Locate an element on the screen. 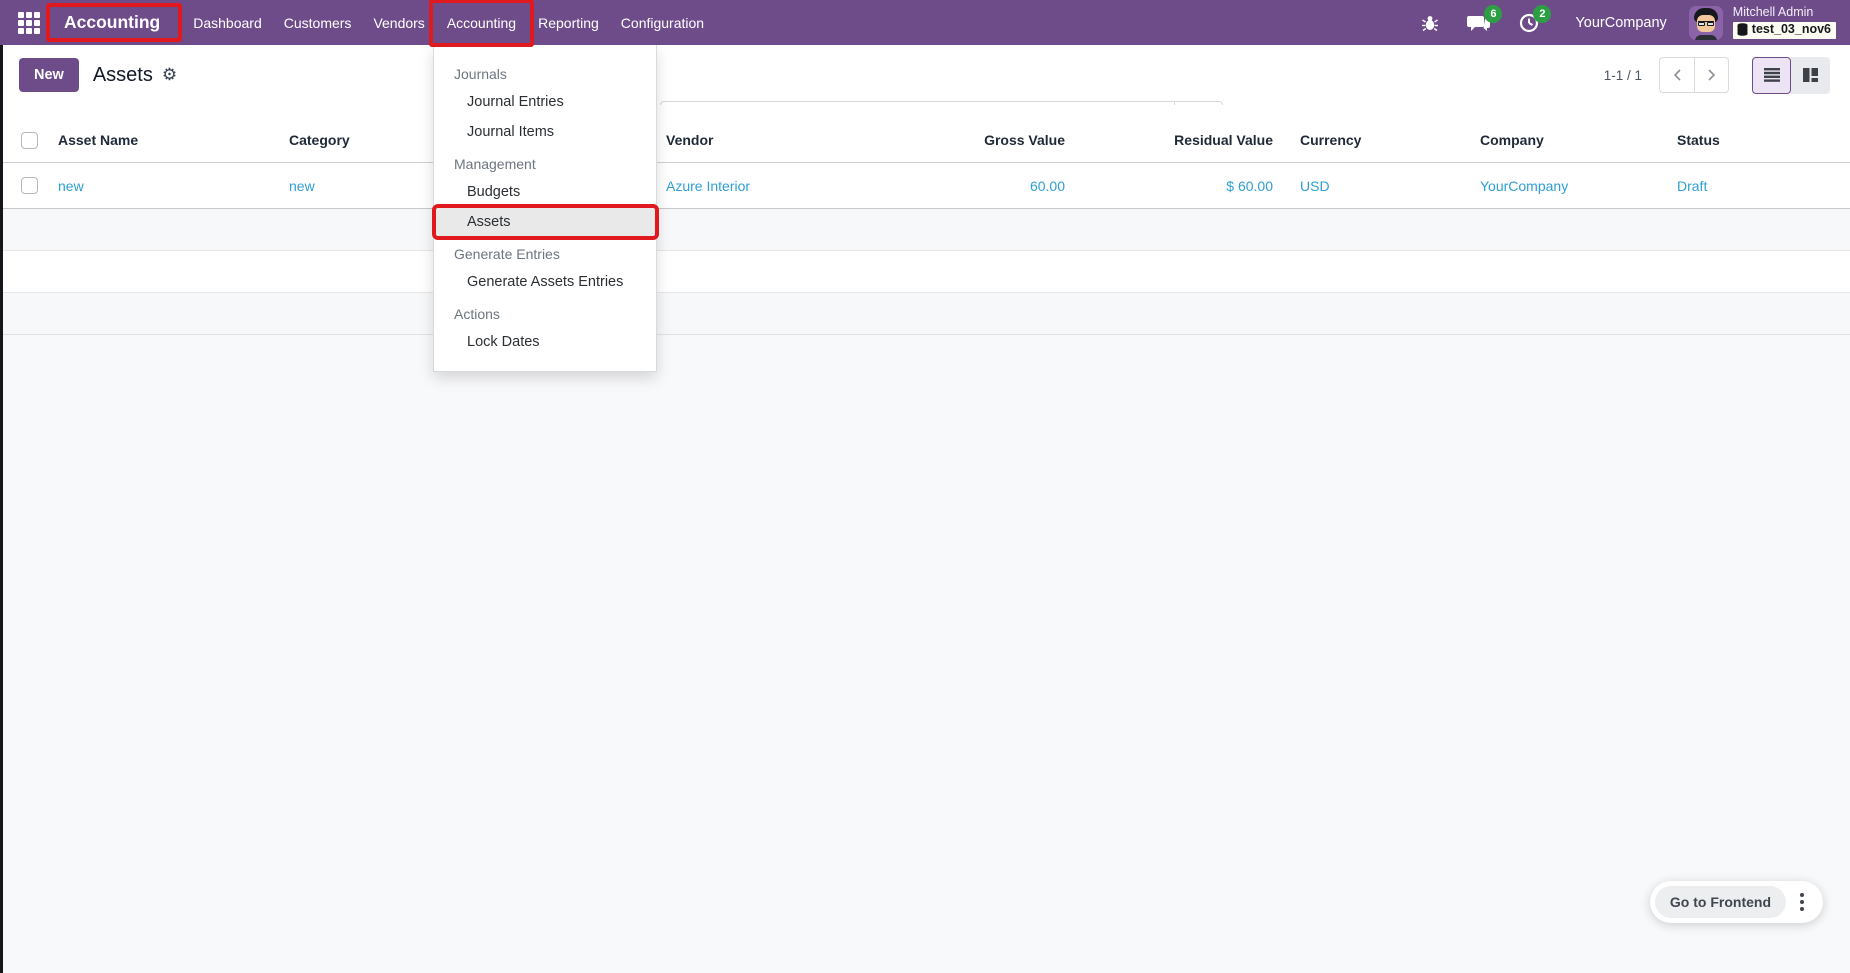  menu-vendors: Vendors is located at coordinates (399, 22).